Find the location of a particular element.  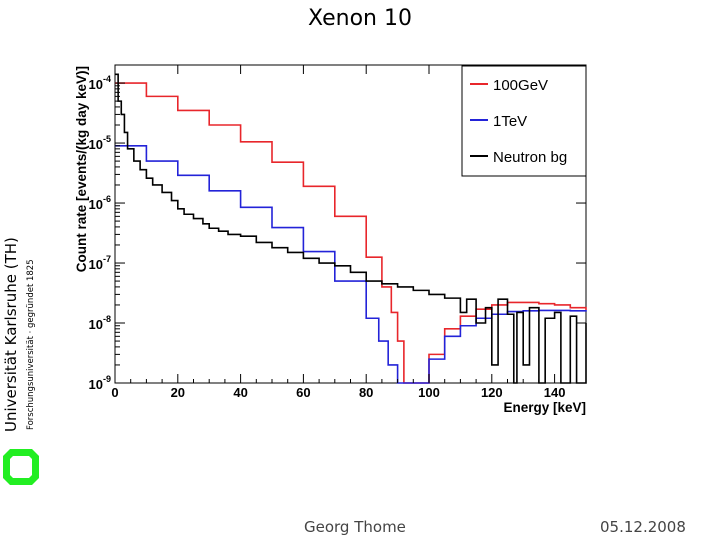

x-tick-label: 140 is located at coordinates (555, 392).